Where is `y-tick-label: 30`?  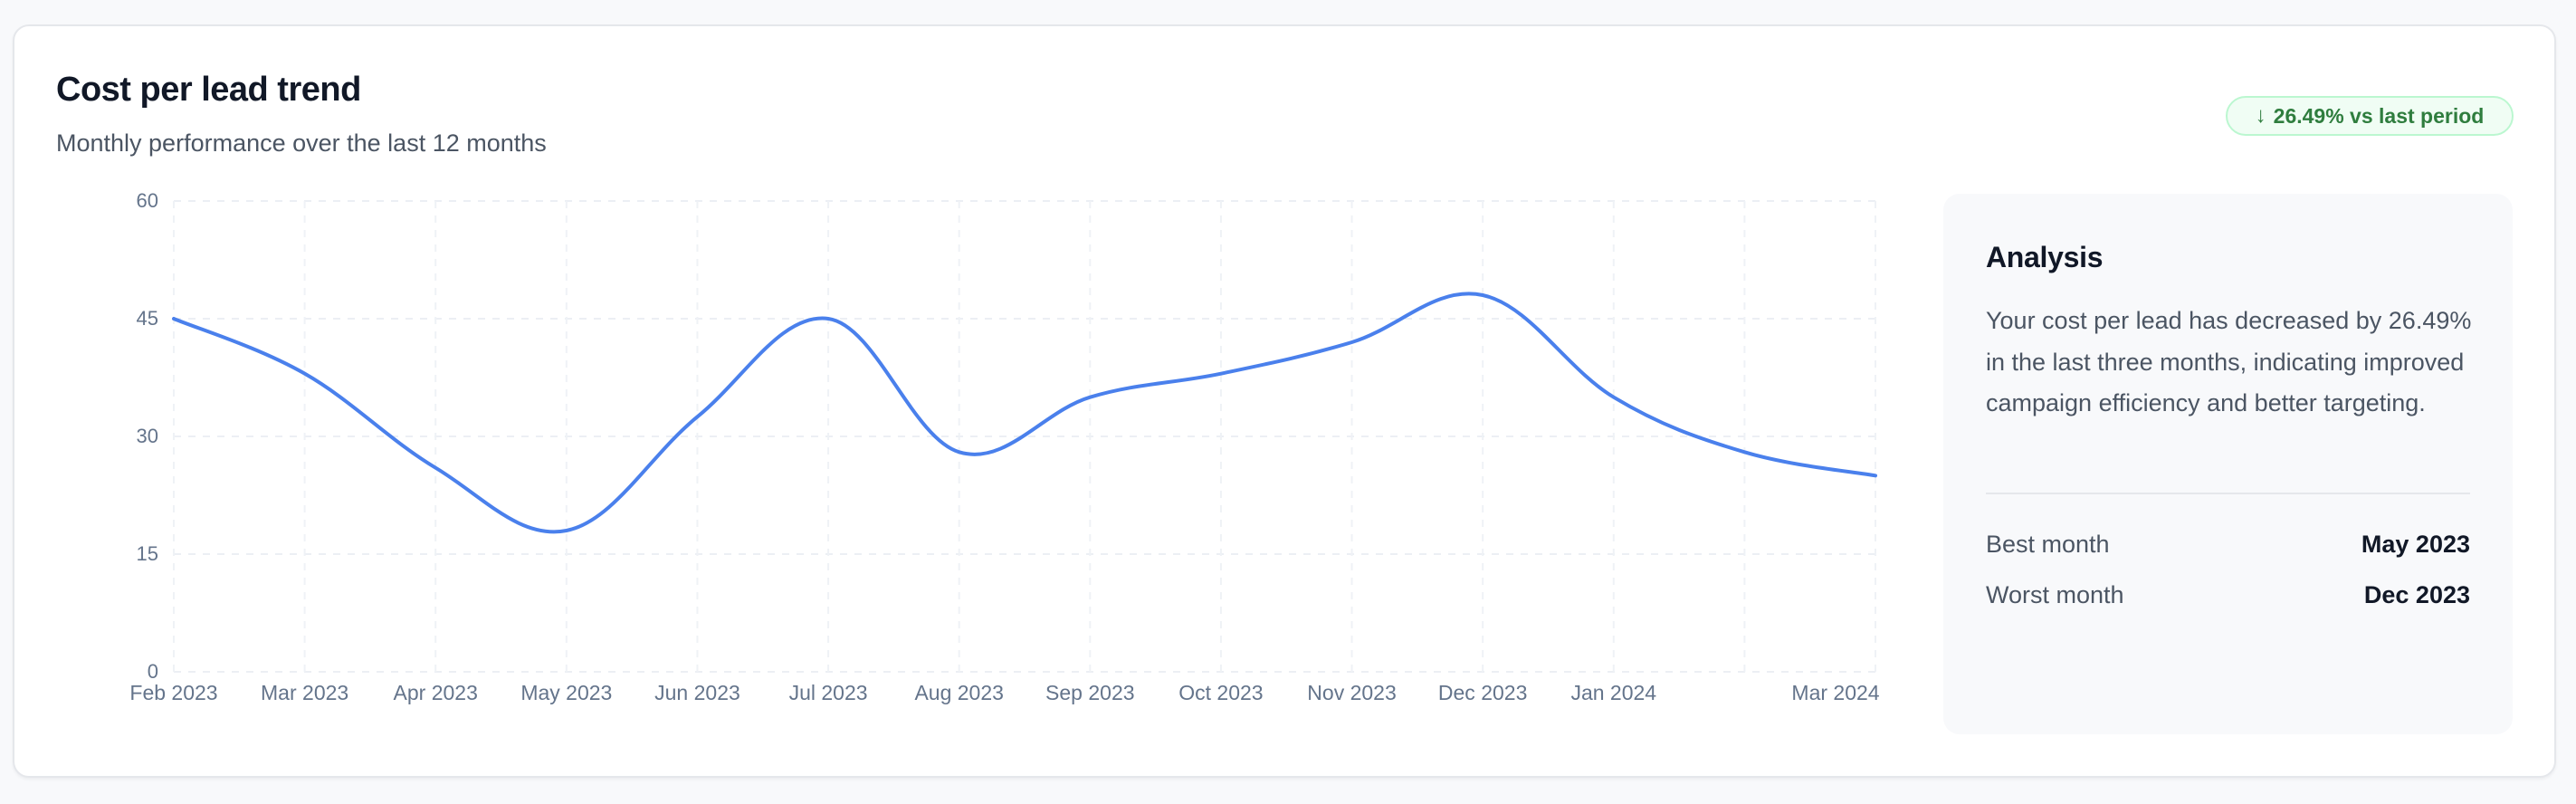
y-tick-label: 30 is located at coordinates (147, 436).